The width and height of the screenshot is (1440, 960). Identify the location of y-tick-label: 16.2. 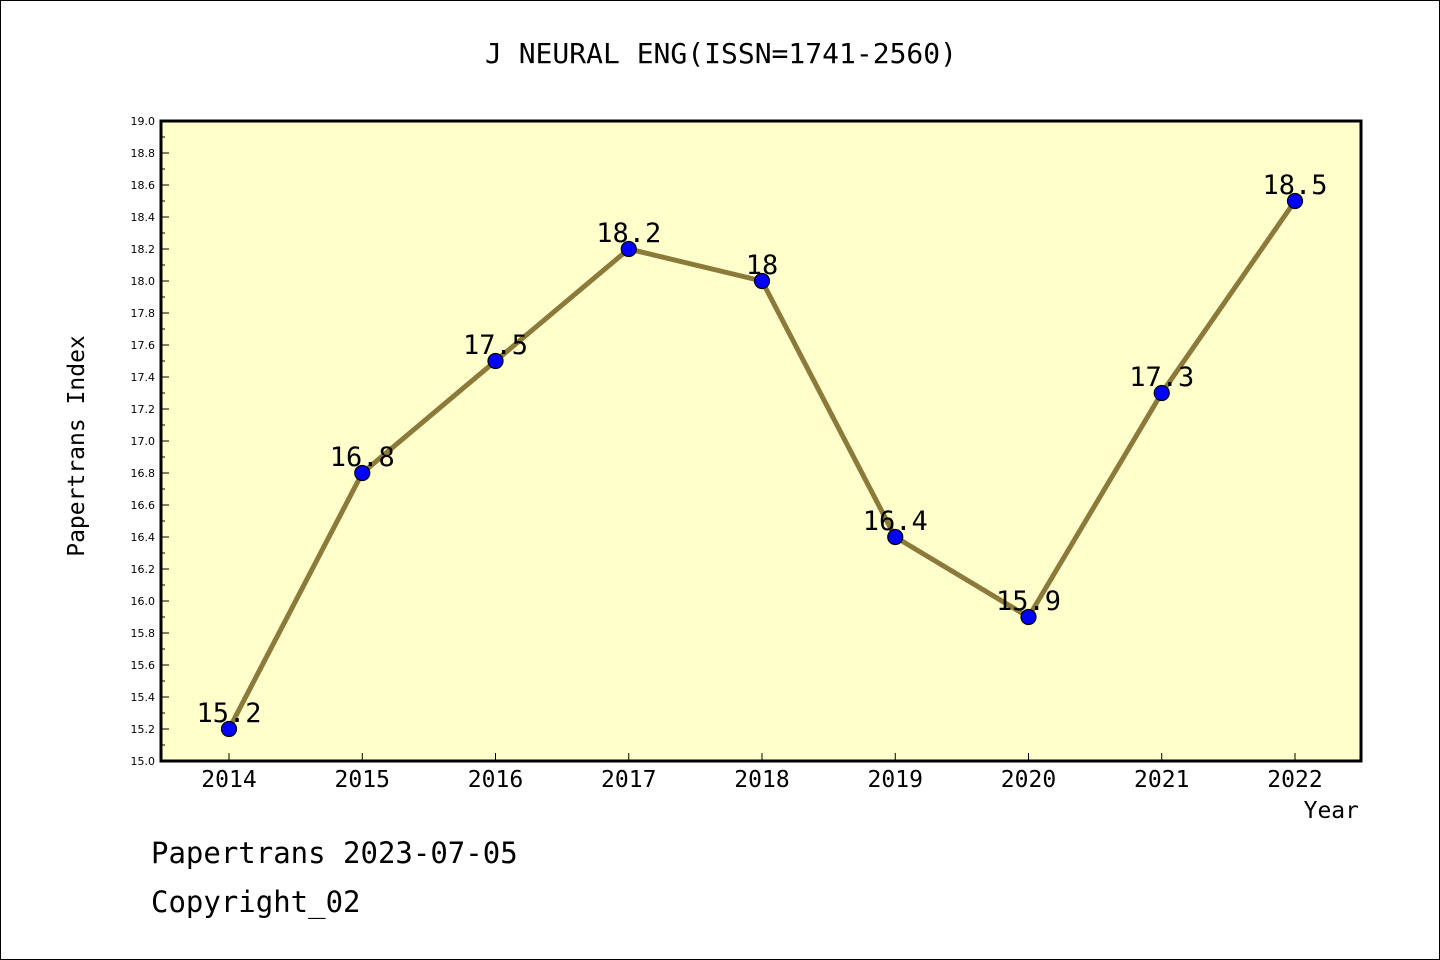
(143, 569).